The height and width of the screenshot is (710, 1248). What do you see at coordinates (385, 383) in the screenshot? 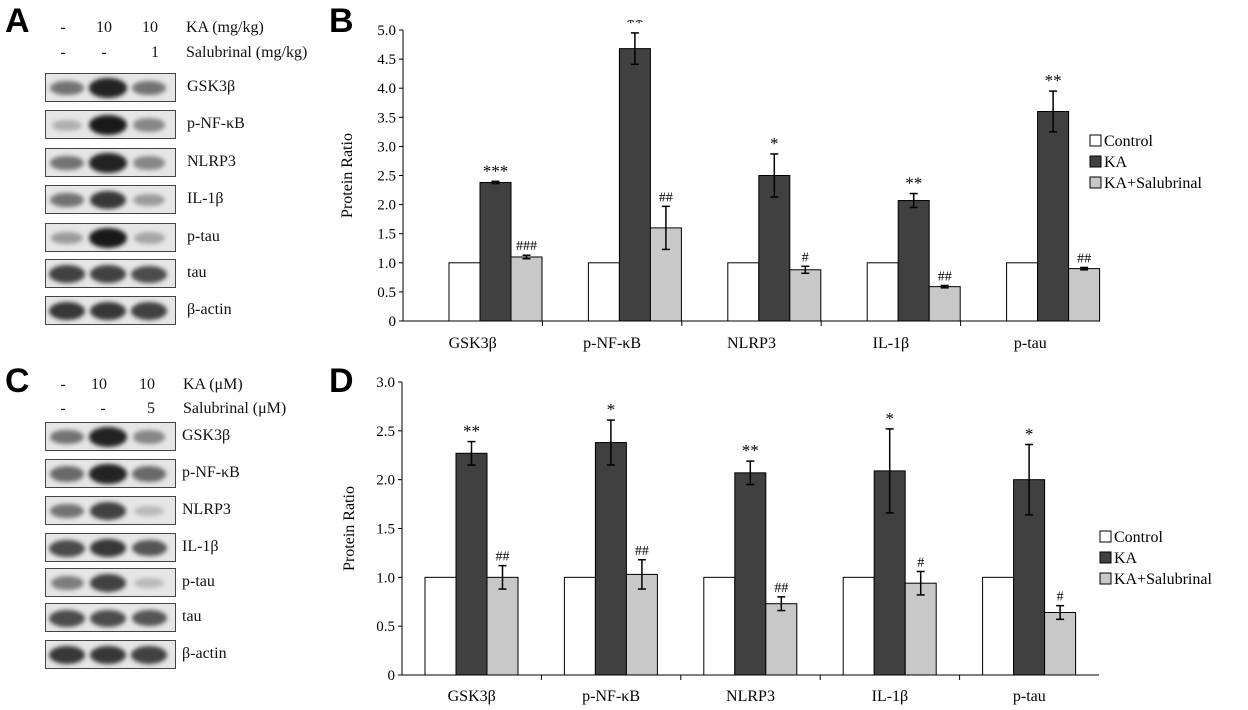
I see `y-tick-label: 3.0` at bounding box center [385, 383].